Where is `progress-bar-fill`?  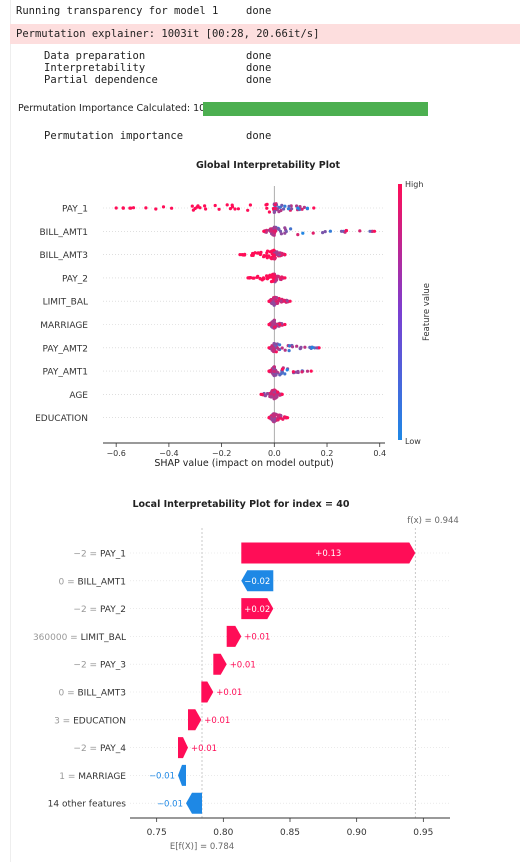 progress-bar-fill is located at coordinates (315, 109).